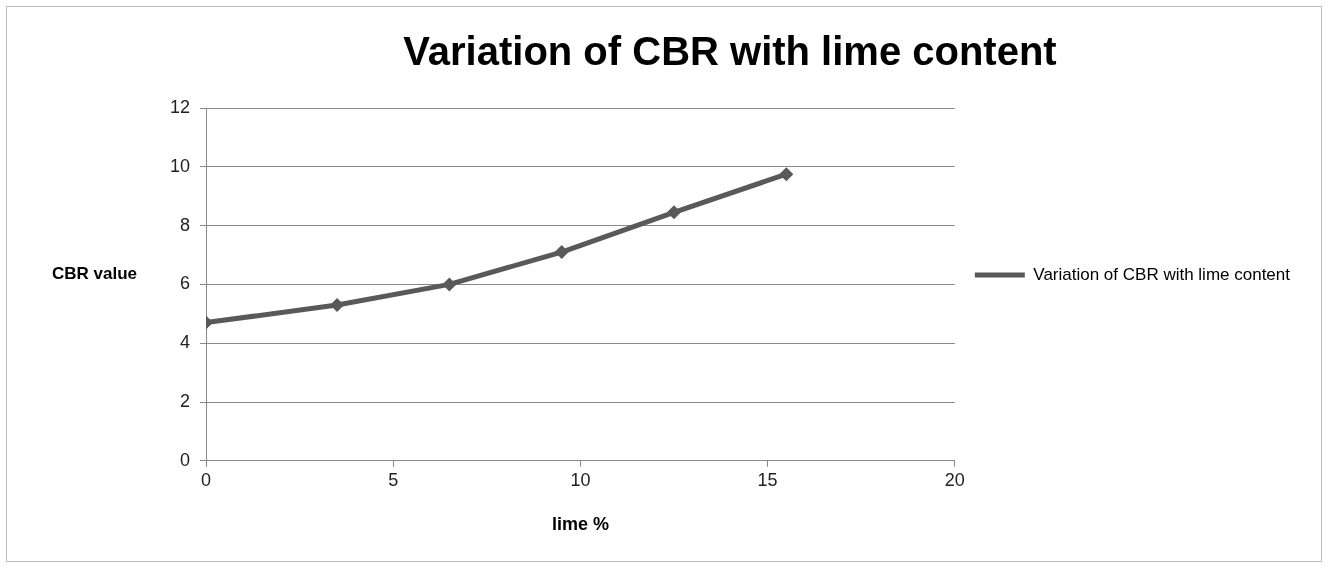  I want to click on y-tick-label: 4, so click(185, 342).